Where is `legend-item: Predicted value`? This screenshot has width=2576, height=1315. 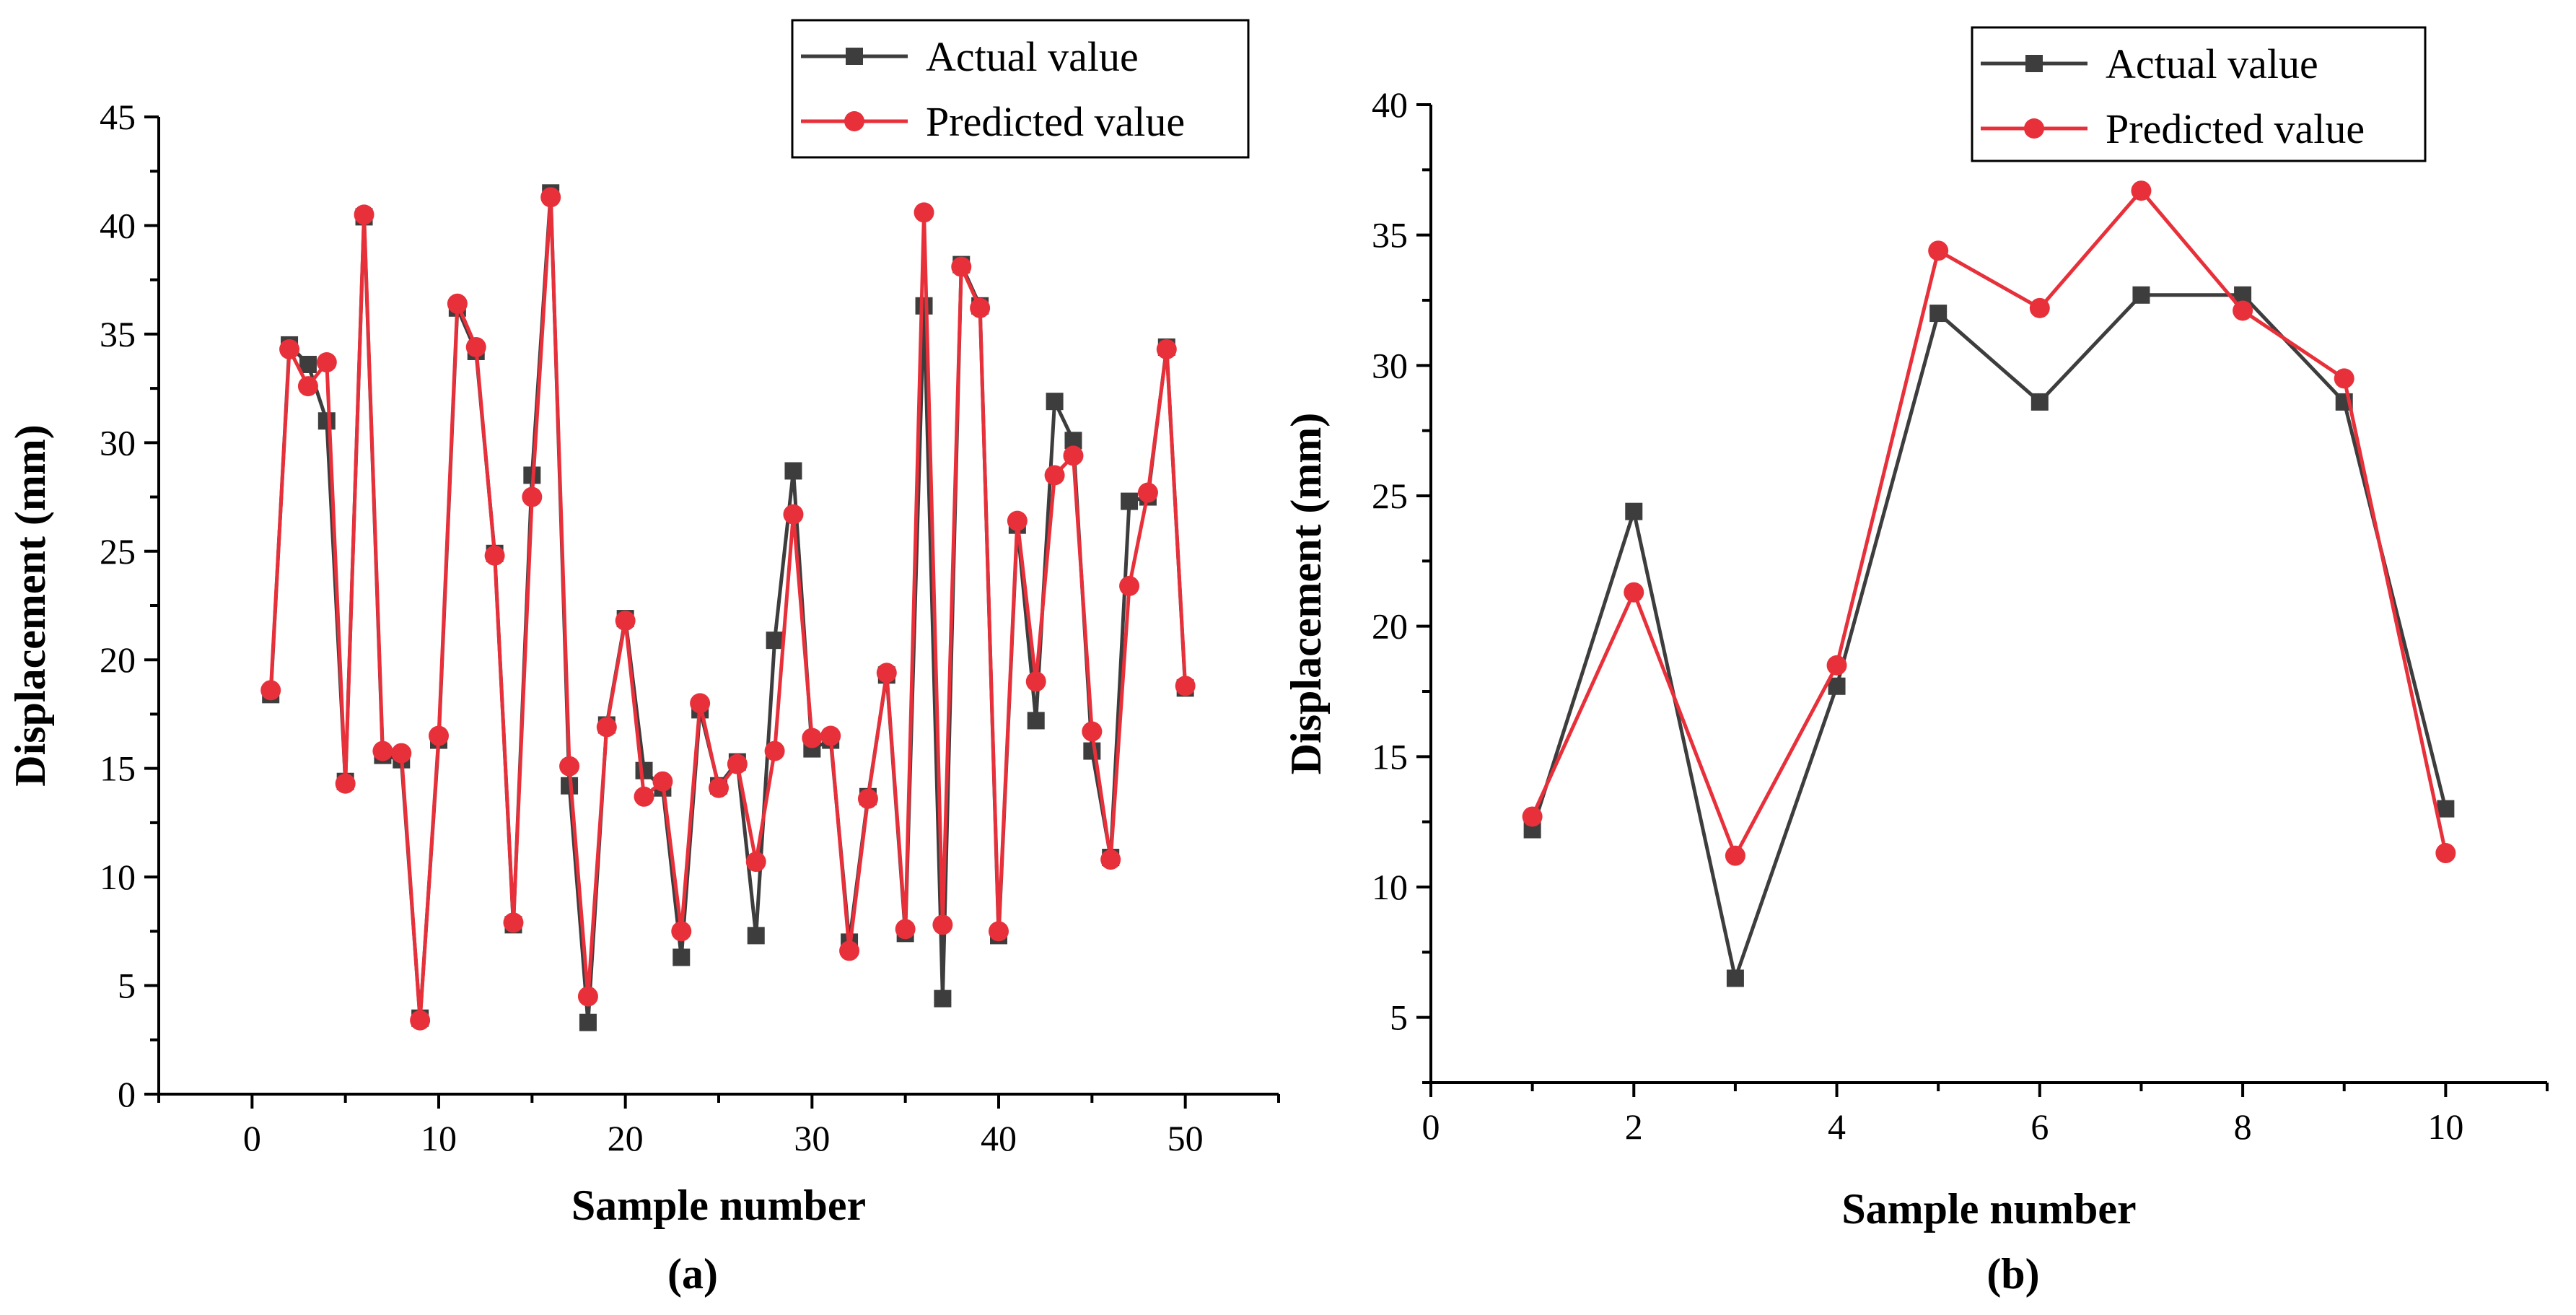
legend-item: Predicted value is located at coordinates (2173, 128).